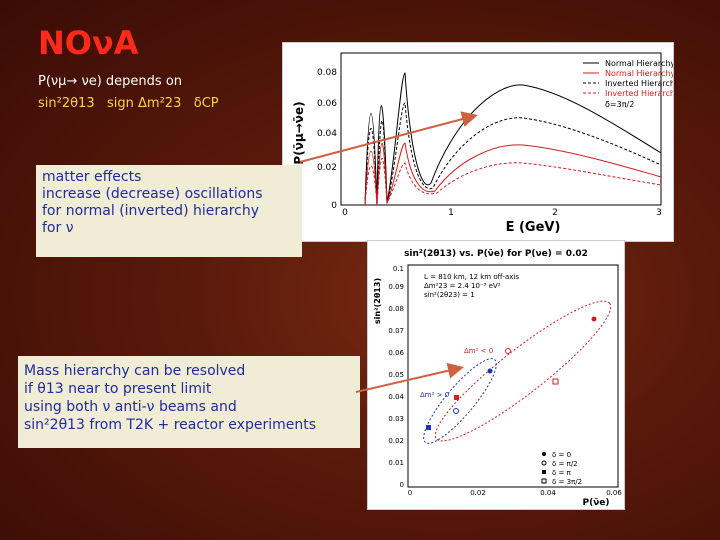 This screenshot has width=720, height=540. Describe the element at coordinates (377, 301) in the screenshot. I see `plot2-ylabel: sin²(2θ13)` at that location.